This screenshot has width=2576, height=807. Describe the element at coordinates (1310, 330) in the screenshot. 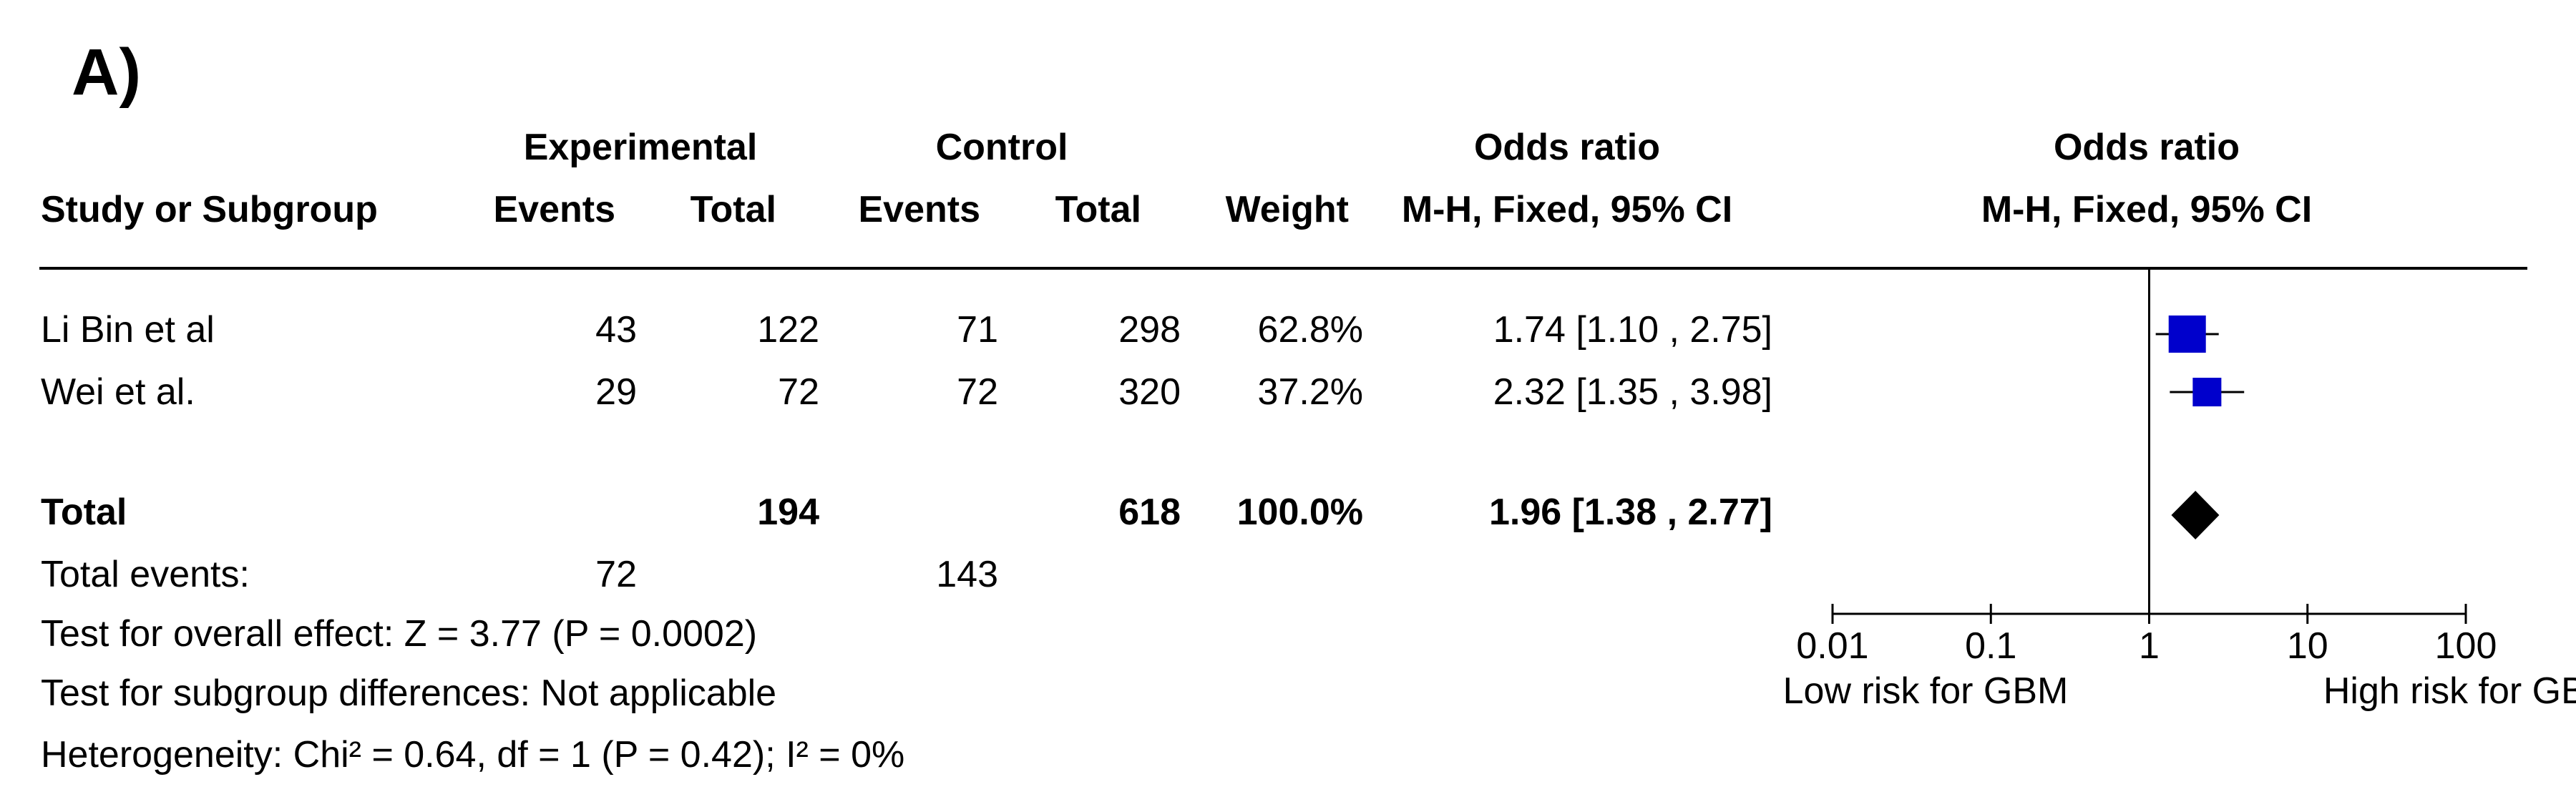

I see `weight-cell: 62.8%` at that location.